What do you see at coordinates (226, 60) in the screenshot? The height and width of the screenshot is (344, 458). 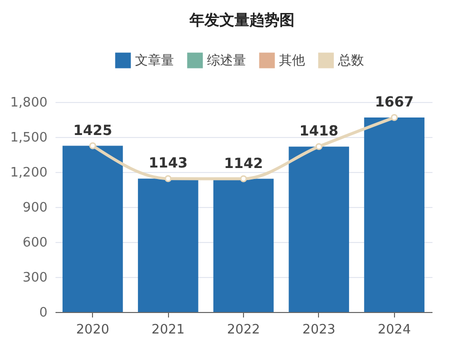 I see `legend-label: 综述量` at bounding box center [226, 60].